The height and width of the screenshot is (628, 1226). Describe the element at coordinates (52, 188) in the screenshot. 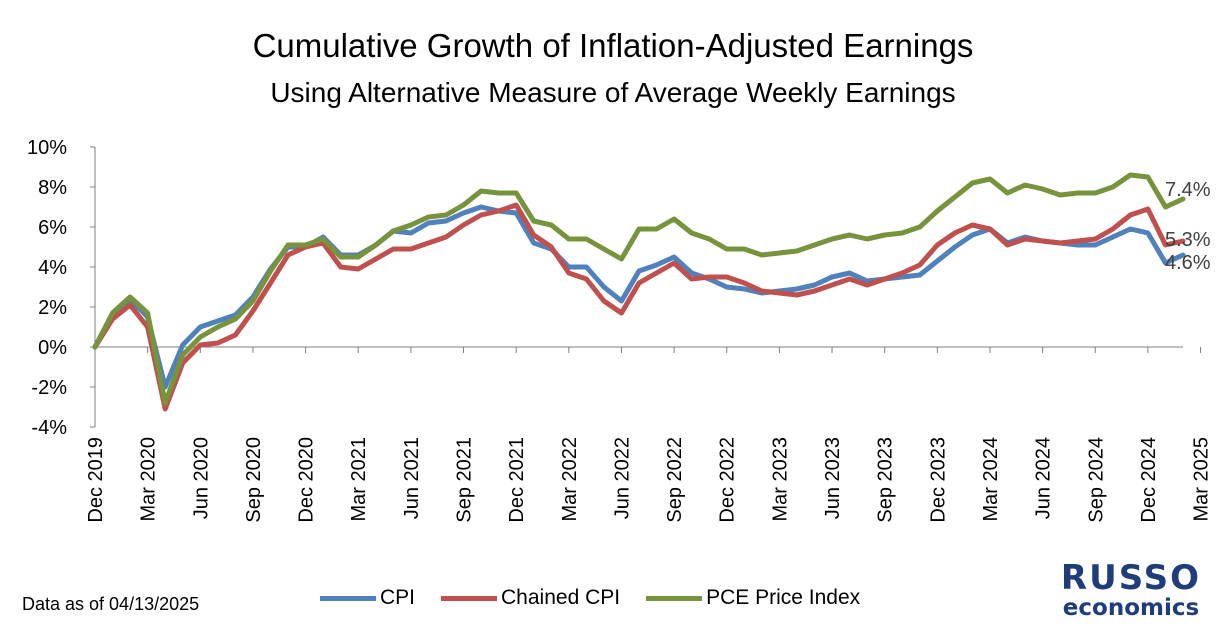

I see `y-tick-label: 8%` at that location.